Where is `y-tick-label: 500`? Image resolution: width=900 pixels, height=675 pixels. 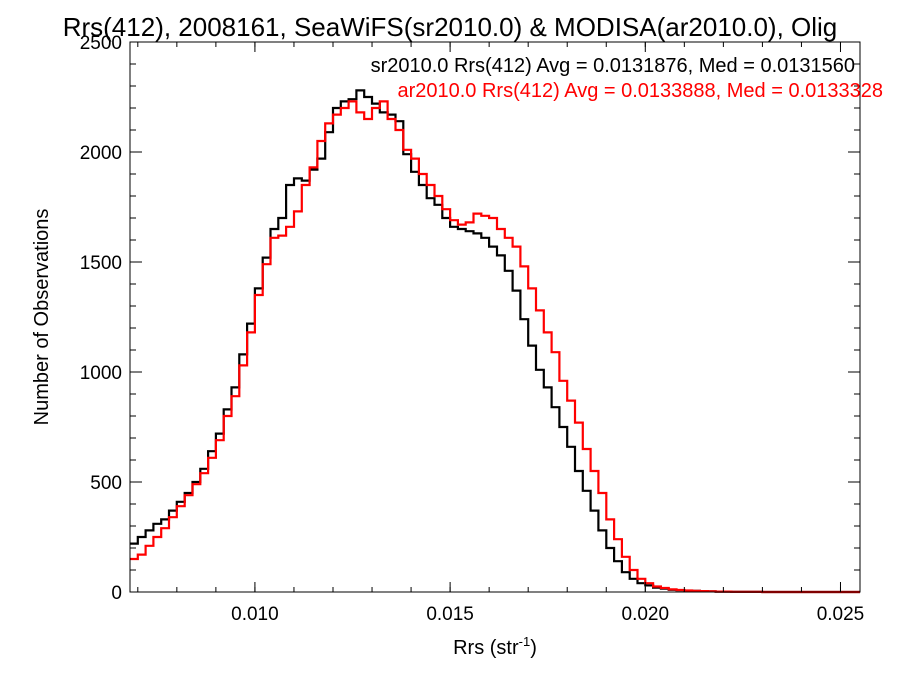 y-tick-label: 500 is located at coordinates (106, 483).